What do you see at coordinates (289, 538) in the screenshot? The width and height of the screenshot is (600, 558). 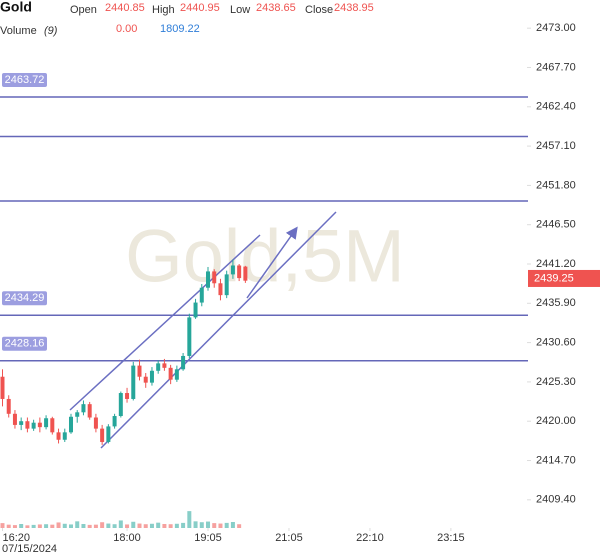 I see `x-tick-label: 21:05` at bounding box center [289, 538].